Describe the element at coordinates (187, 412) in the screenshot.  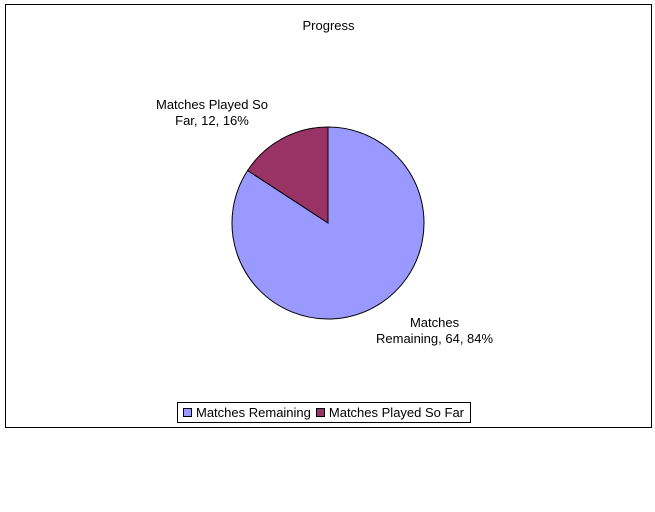
I see `legend-swatch-matches-remaining` at that location.